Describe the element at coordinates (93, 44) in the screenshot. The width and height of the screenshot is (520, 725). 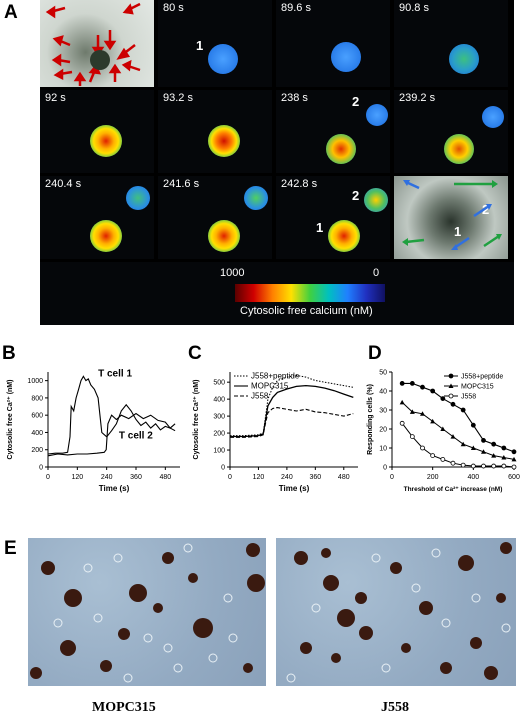
I see `red-arrows-icon` at that location.